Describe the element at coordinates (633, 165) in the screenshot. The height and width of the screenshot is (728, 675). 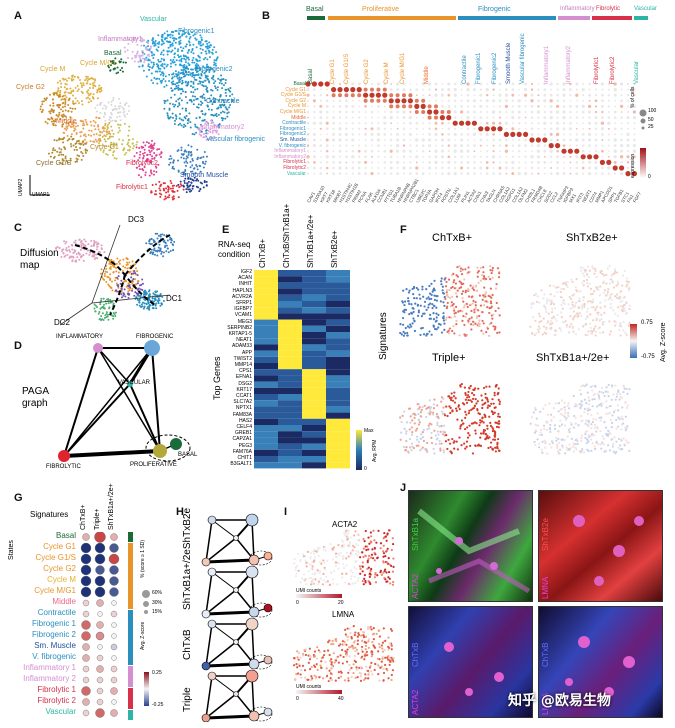
I see `b-legend-expr: expression` at that location.